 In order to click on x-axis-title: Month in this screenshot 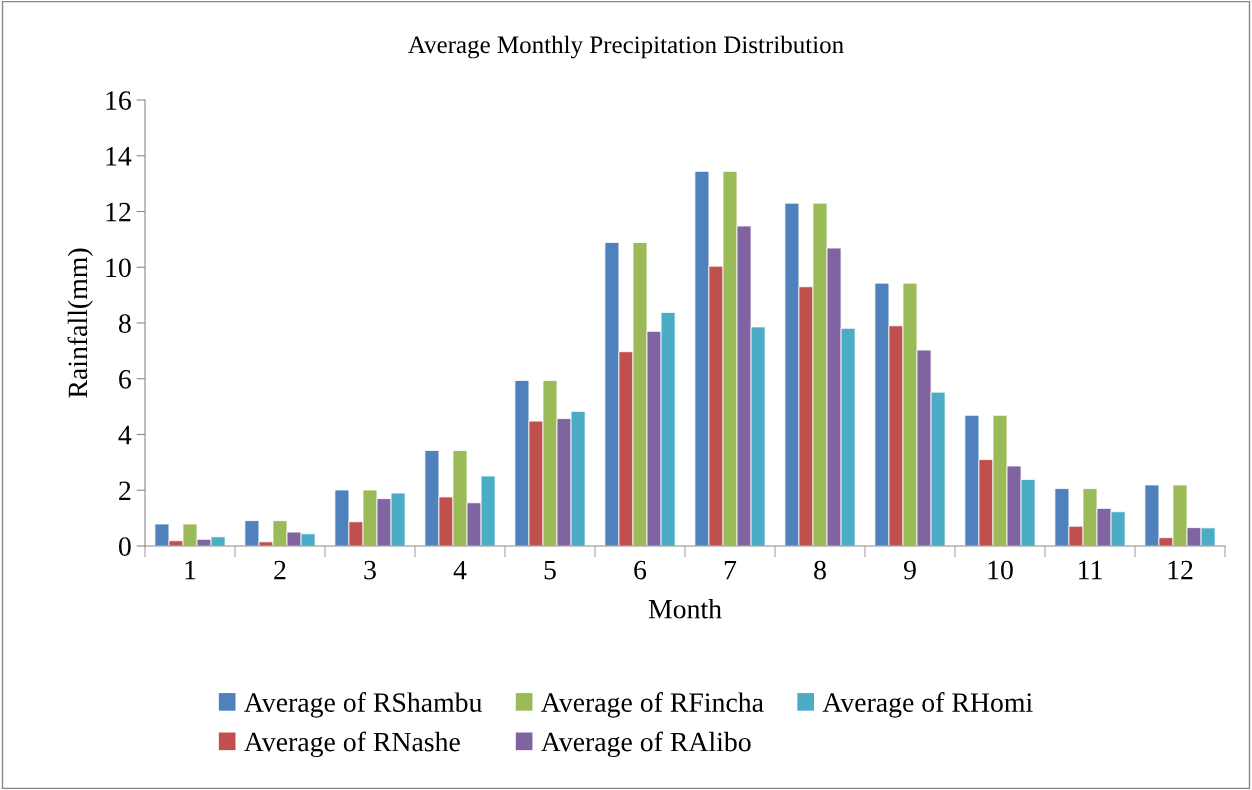, I will do `click(685, 608)`.